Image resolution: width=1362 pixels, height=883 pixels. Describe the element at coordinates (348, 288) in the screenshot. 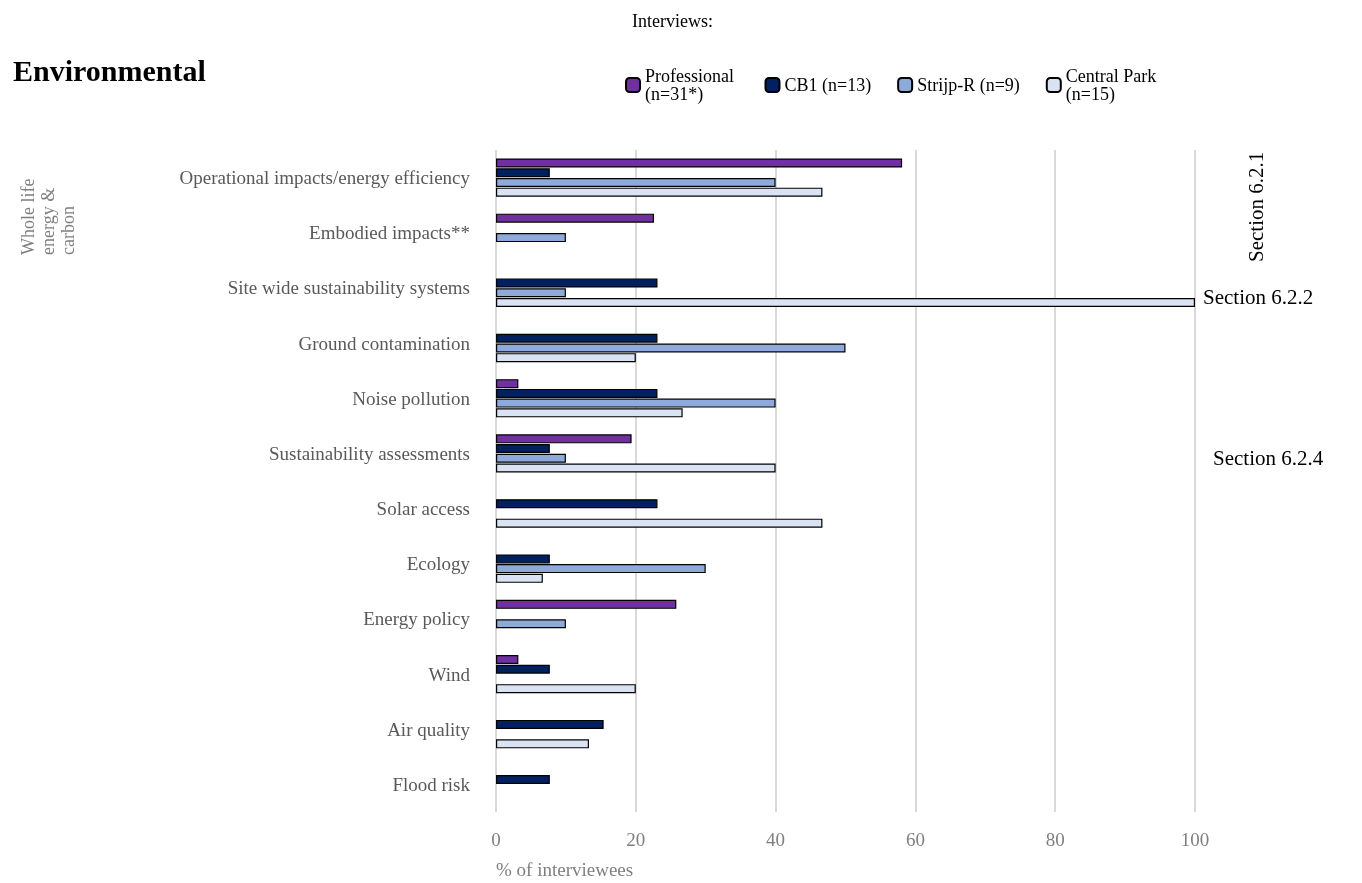

I see `y-tick-label: Site wide sustainability systems` at that location.